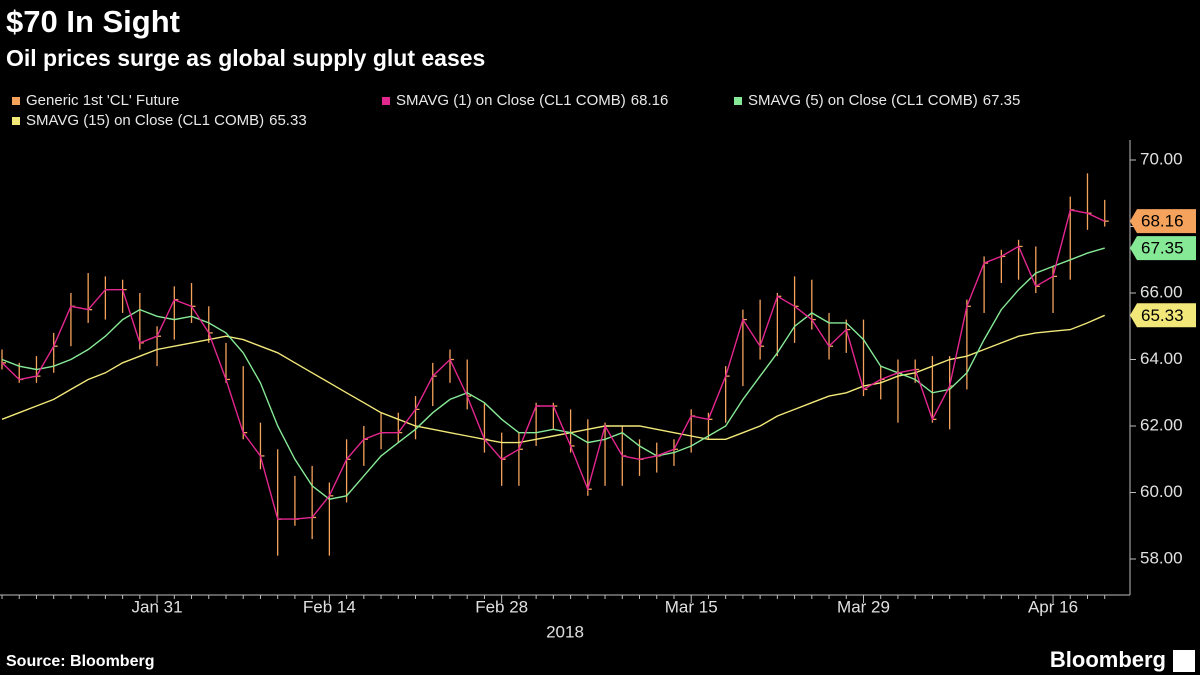 This screenshot has width=1200, height=675. I want to click on legend-value: 68.16, so click(650, 100).